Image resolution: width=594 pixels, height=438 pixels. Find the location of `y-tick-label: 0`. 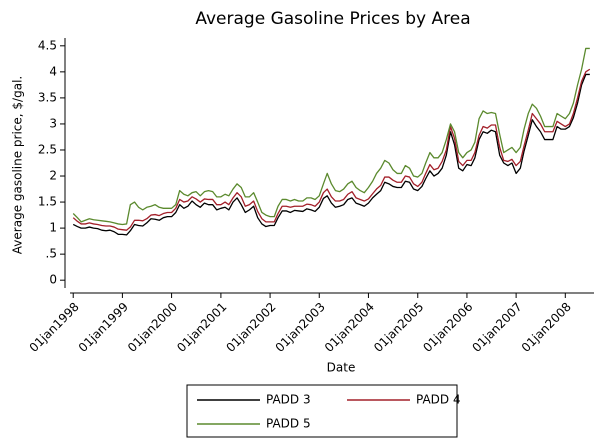

y-tick-label: 0 is located at coordinates (53, 280).